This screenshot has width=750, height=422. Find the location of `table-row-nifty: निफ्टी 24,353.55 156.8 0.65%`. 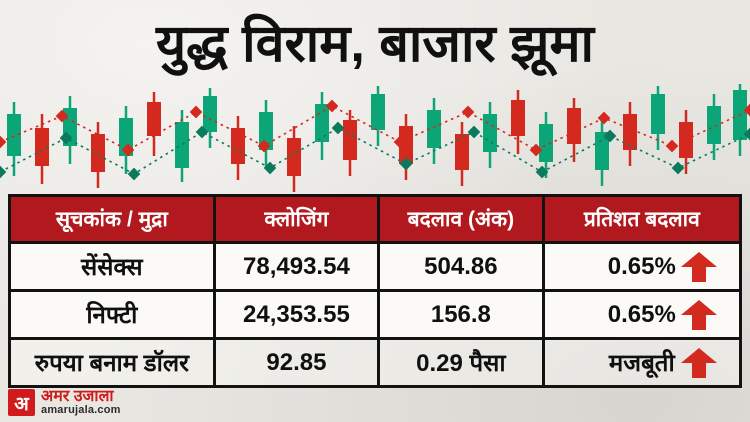

table-row-nifty: निफ्टी 24,353.55 156.8 0.65% is located at coordinates (375, 314).